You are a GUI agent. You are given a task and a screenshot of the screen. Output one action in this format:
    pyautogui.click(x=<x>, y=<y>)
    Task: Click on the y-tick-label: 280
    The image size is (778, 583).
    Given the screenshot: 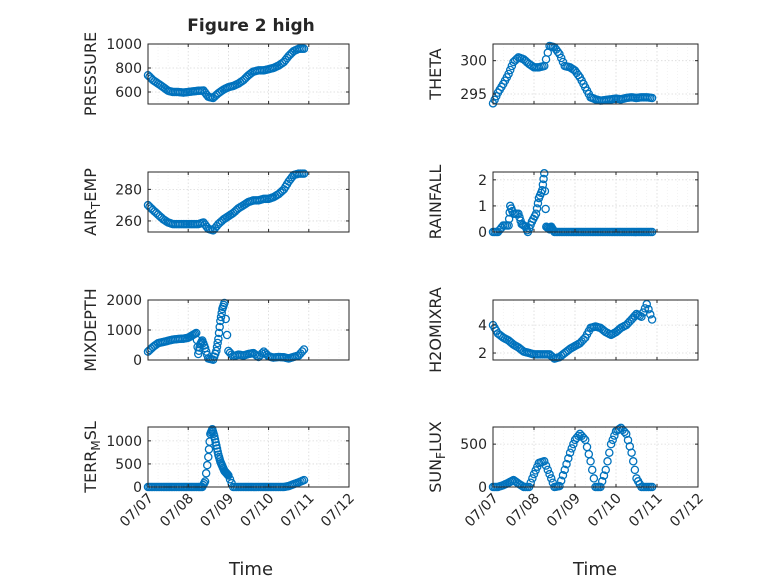 What is the action you would take?
    pyautogui.click(x=128, y=190)
    